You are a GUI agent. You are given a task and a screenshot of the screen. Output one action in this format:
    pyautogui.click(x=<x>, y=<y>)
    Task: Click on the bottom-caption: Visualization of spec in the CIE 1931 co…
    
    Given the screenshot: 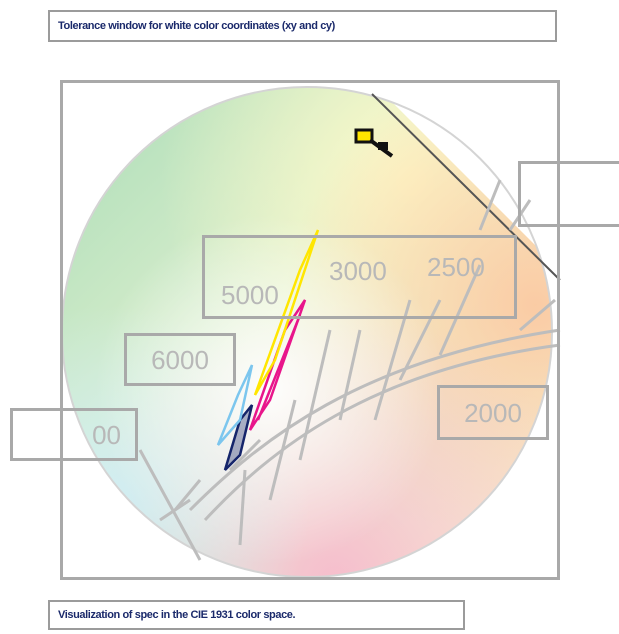 What is the action you would take?
    pyautogui.click(x=256, y=615)
    